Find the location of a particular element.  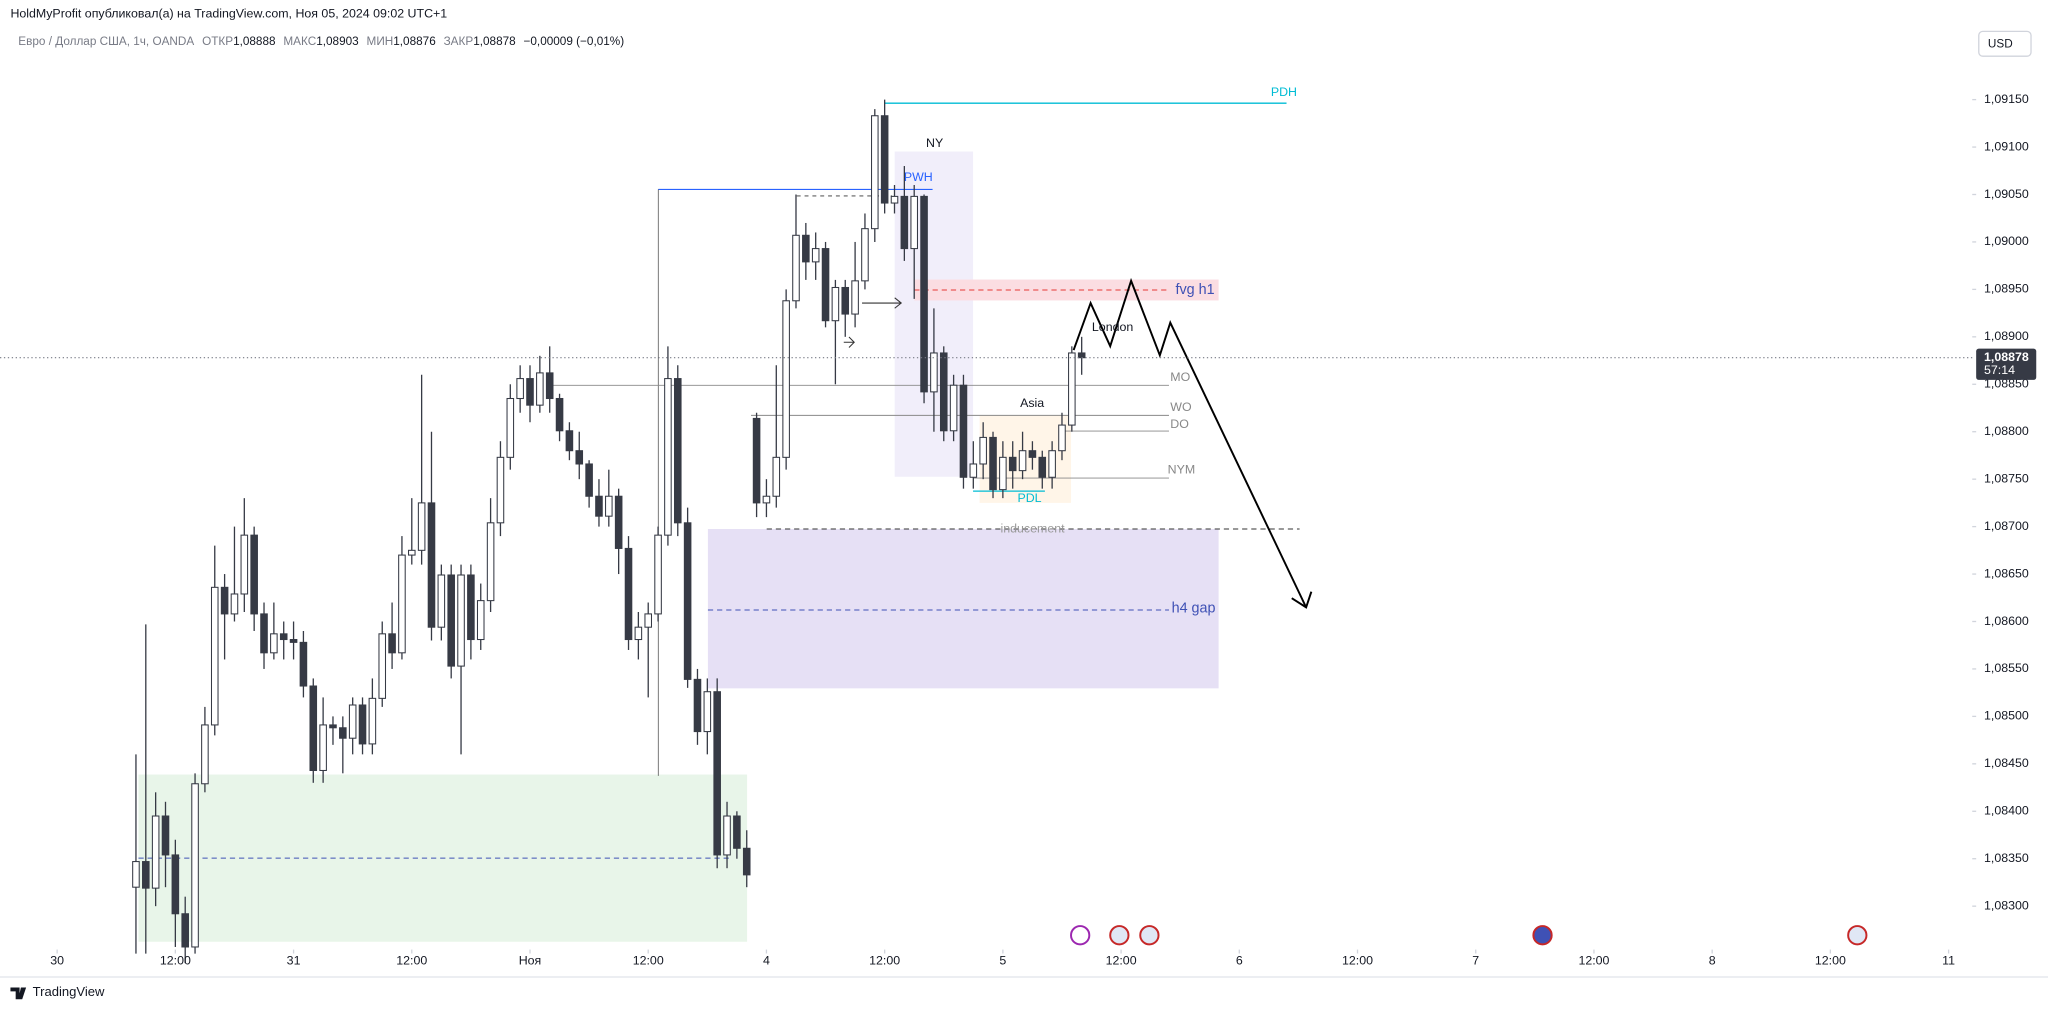

annotation: NY is located at coordinates (934, 143).